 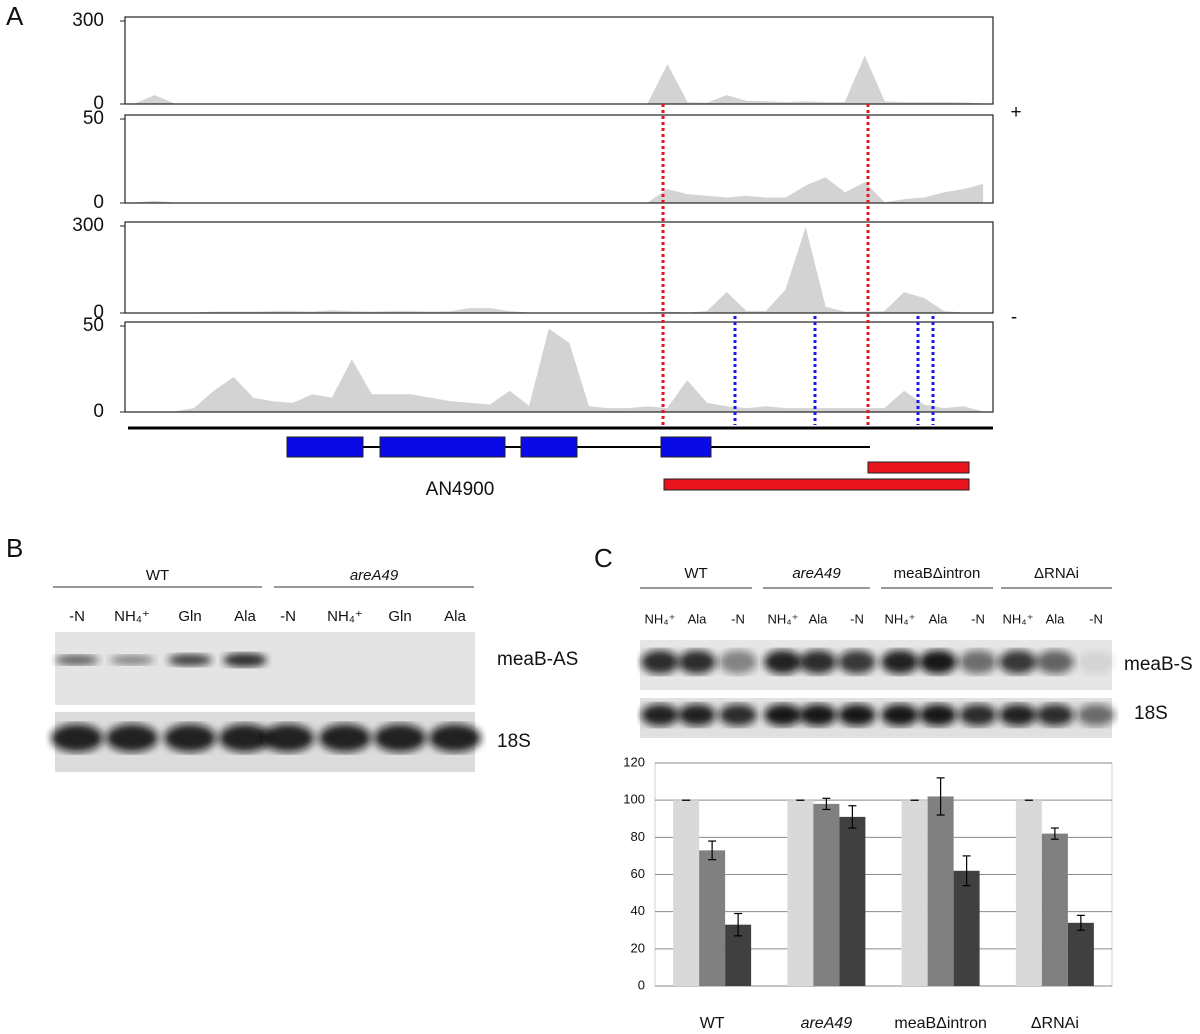 What do you see at coordinates (634, 799) in the screenshot?
I see `y-tick-label: 100` at bounding box center [634, 799].